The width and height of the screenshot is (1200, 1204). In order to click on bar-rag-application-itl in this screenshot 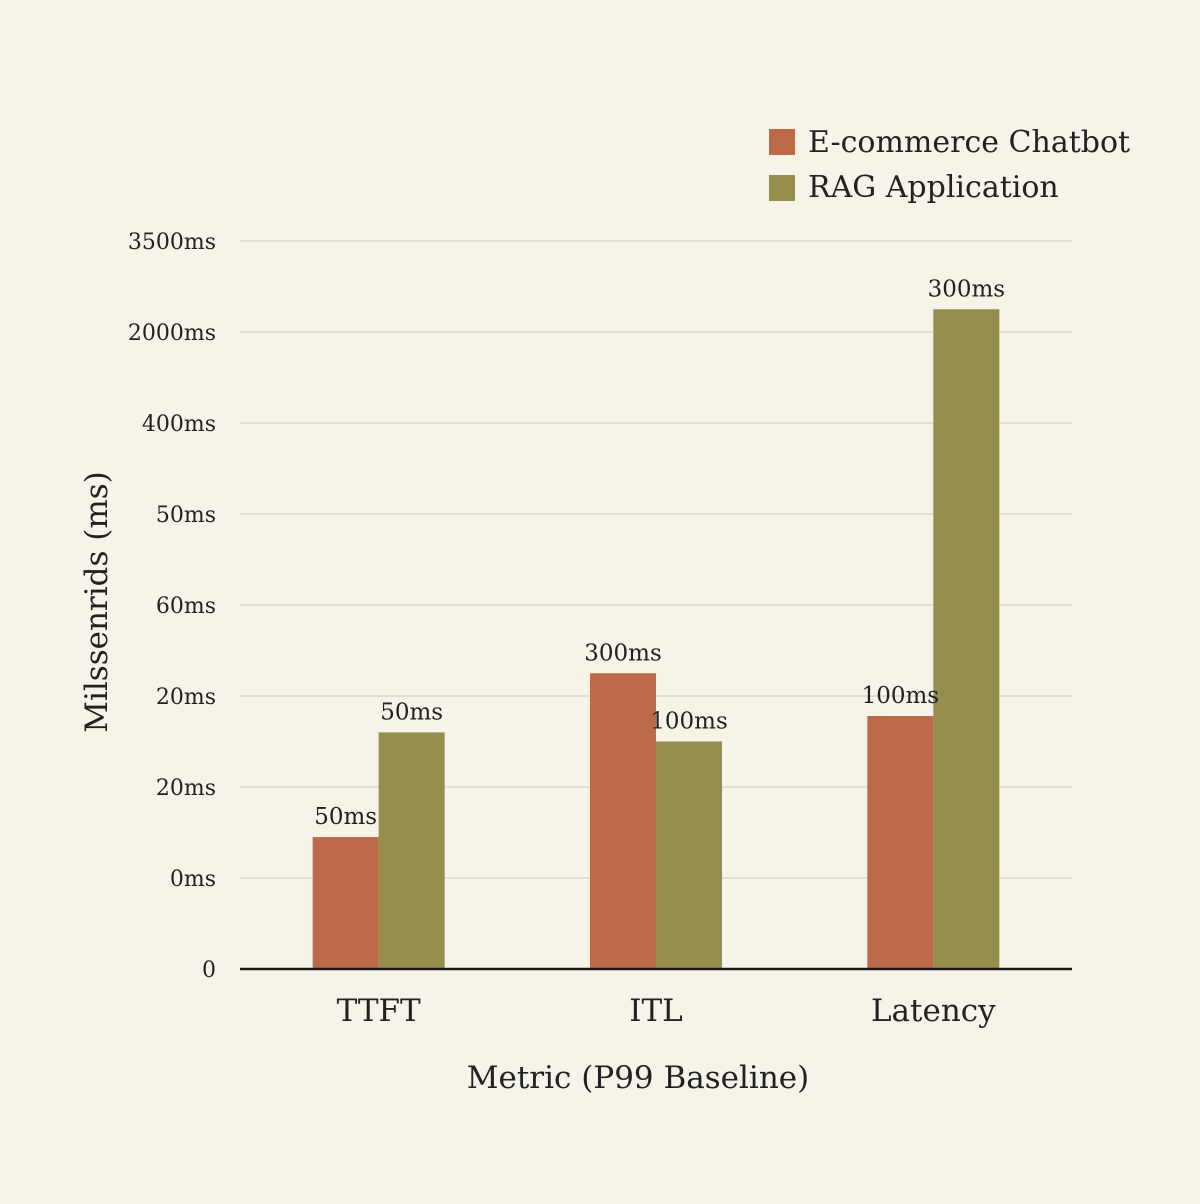, I will do `click(689, 855)`.